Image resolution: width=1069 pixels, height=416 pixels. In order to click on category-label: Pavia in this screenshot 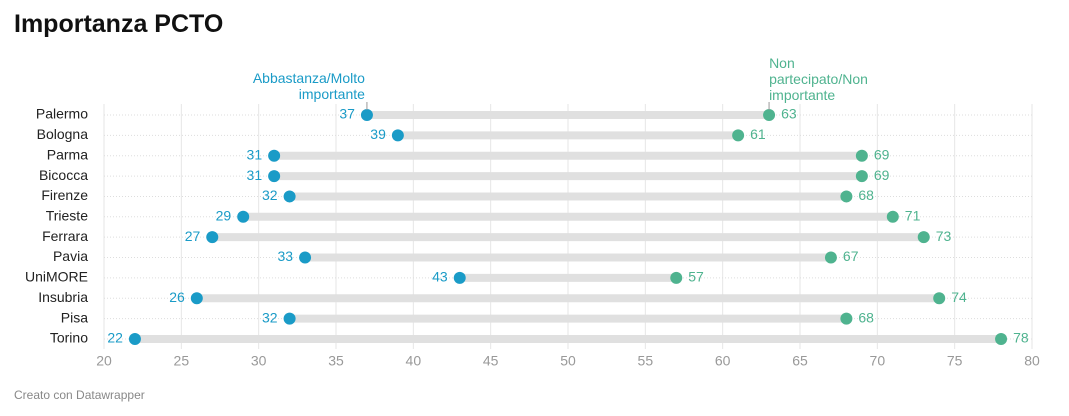, I will do `click(70, 256)`.